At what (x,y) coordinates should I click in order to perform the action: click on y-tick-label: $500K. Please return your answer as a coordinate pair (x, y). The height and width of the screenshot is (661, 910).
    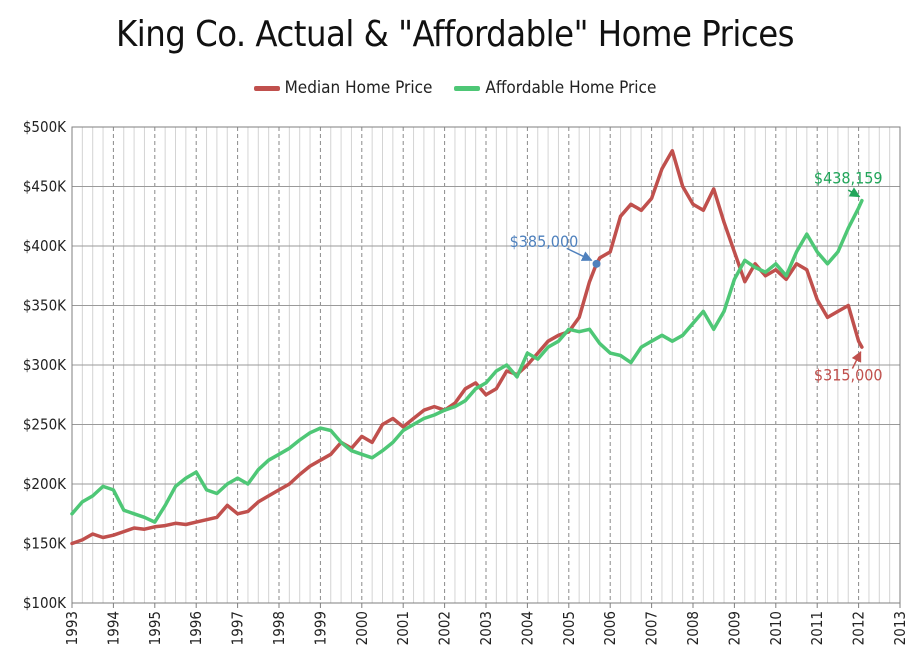
    Looking at the image, I should click on (45, 127).